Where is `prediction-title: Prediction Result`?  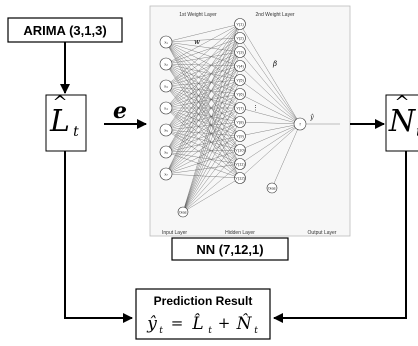
prediction-title: Prediction Result is located at coordinates (203, 301).